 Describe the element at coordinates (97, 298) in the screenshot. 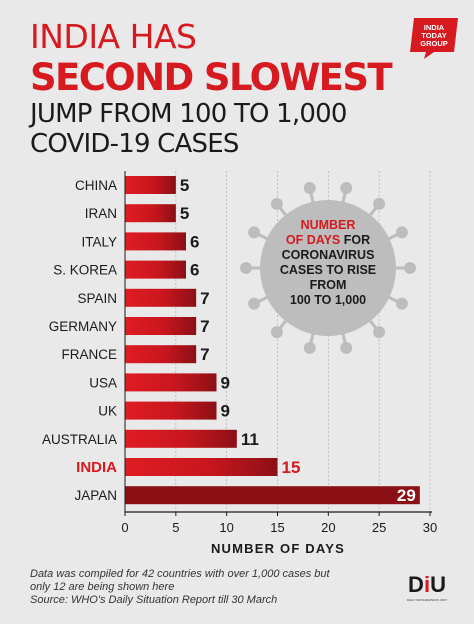

I see `category-label: SPAIN` at that location.